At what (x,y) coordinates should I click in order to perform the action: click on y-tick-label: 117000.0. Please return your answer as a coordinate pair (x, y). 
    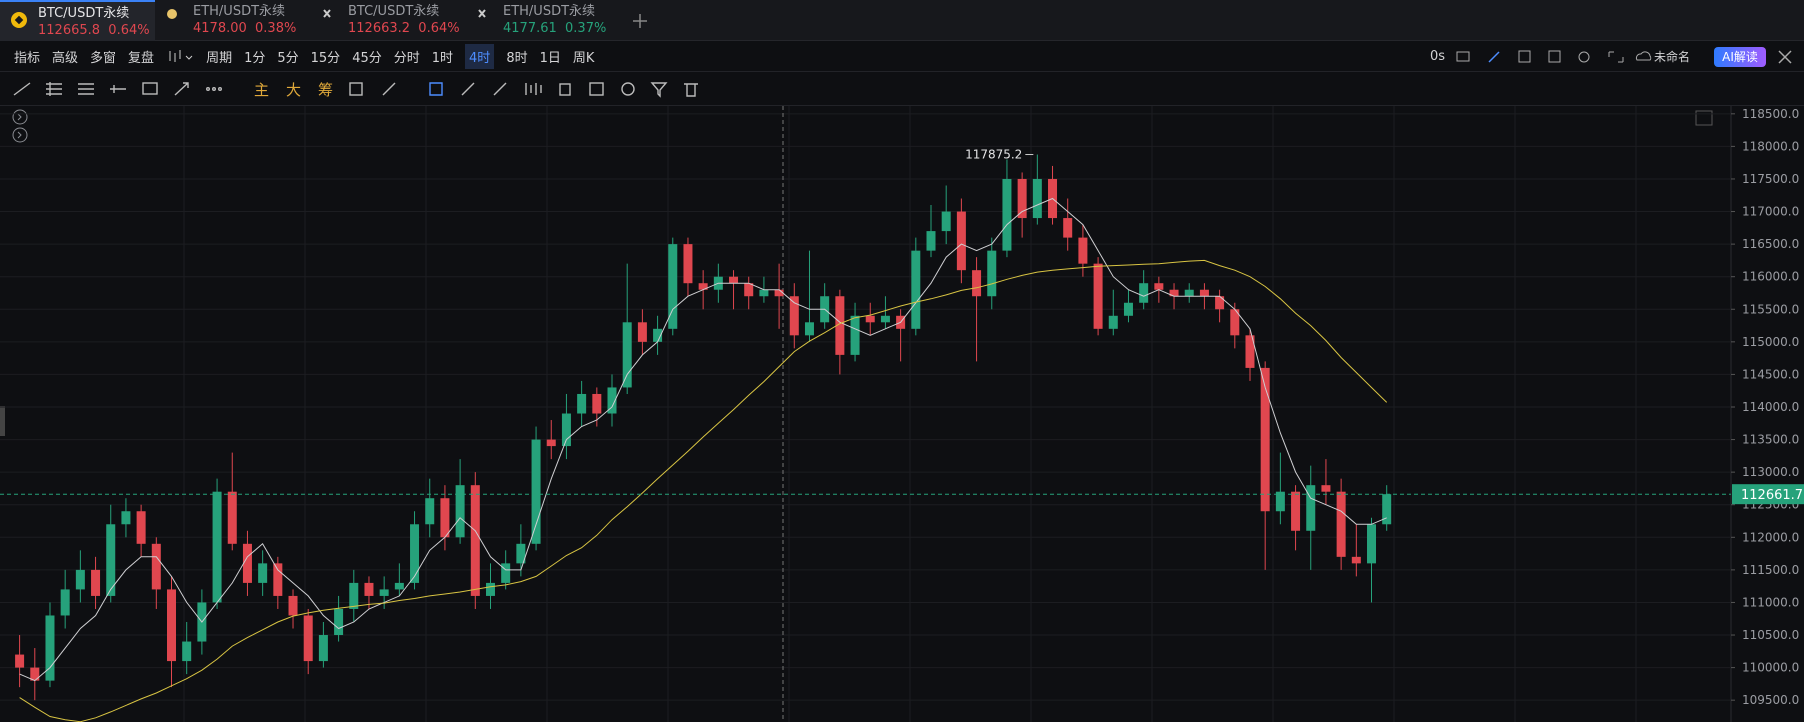
    Looking at the image, I should click on (1770, 212).